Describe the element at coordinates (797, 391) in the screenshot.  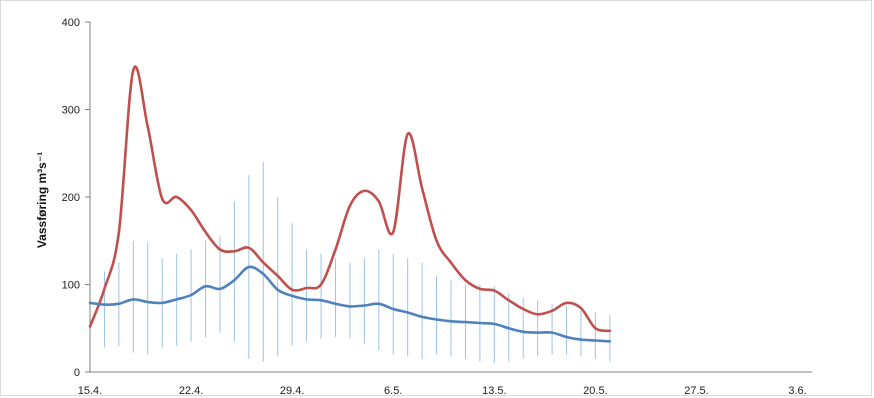
I see `x-tick-label: 3.6.` at that location.